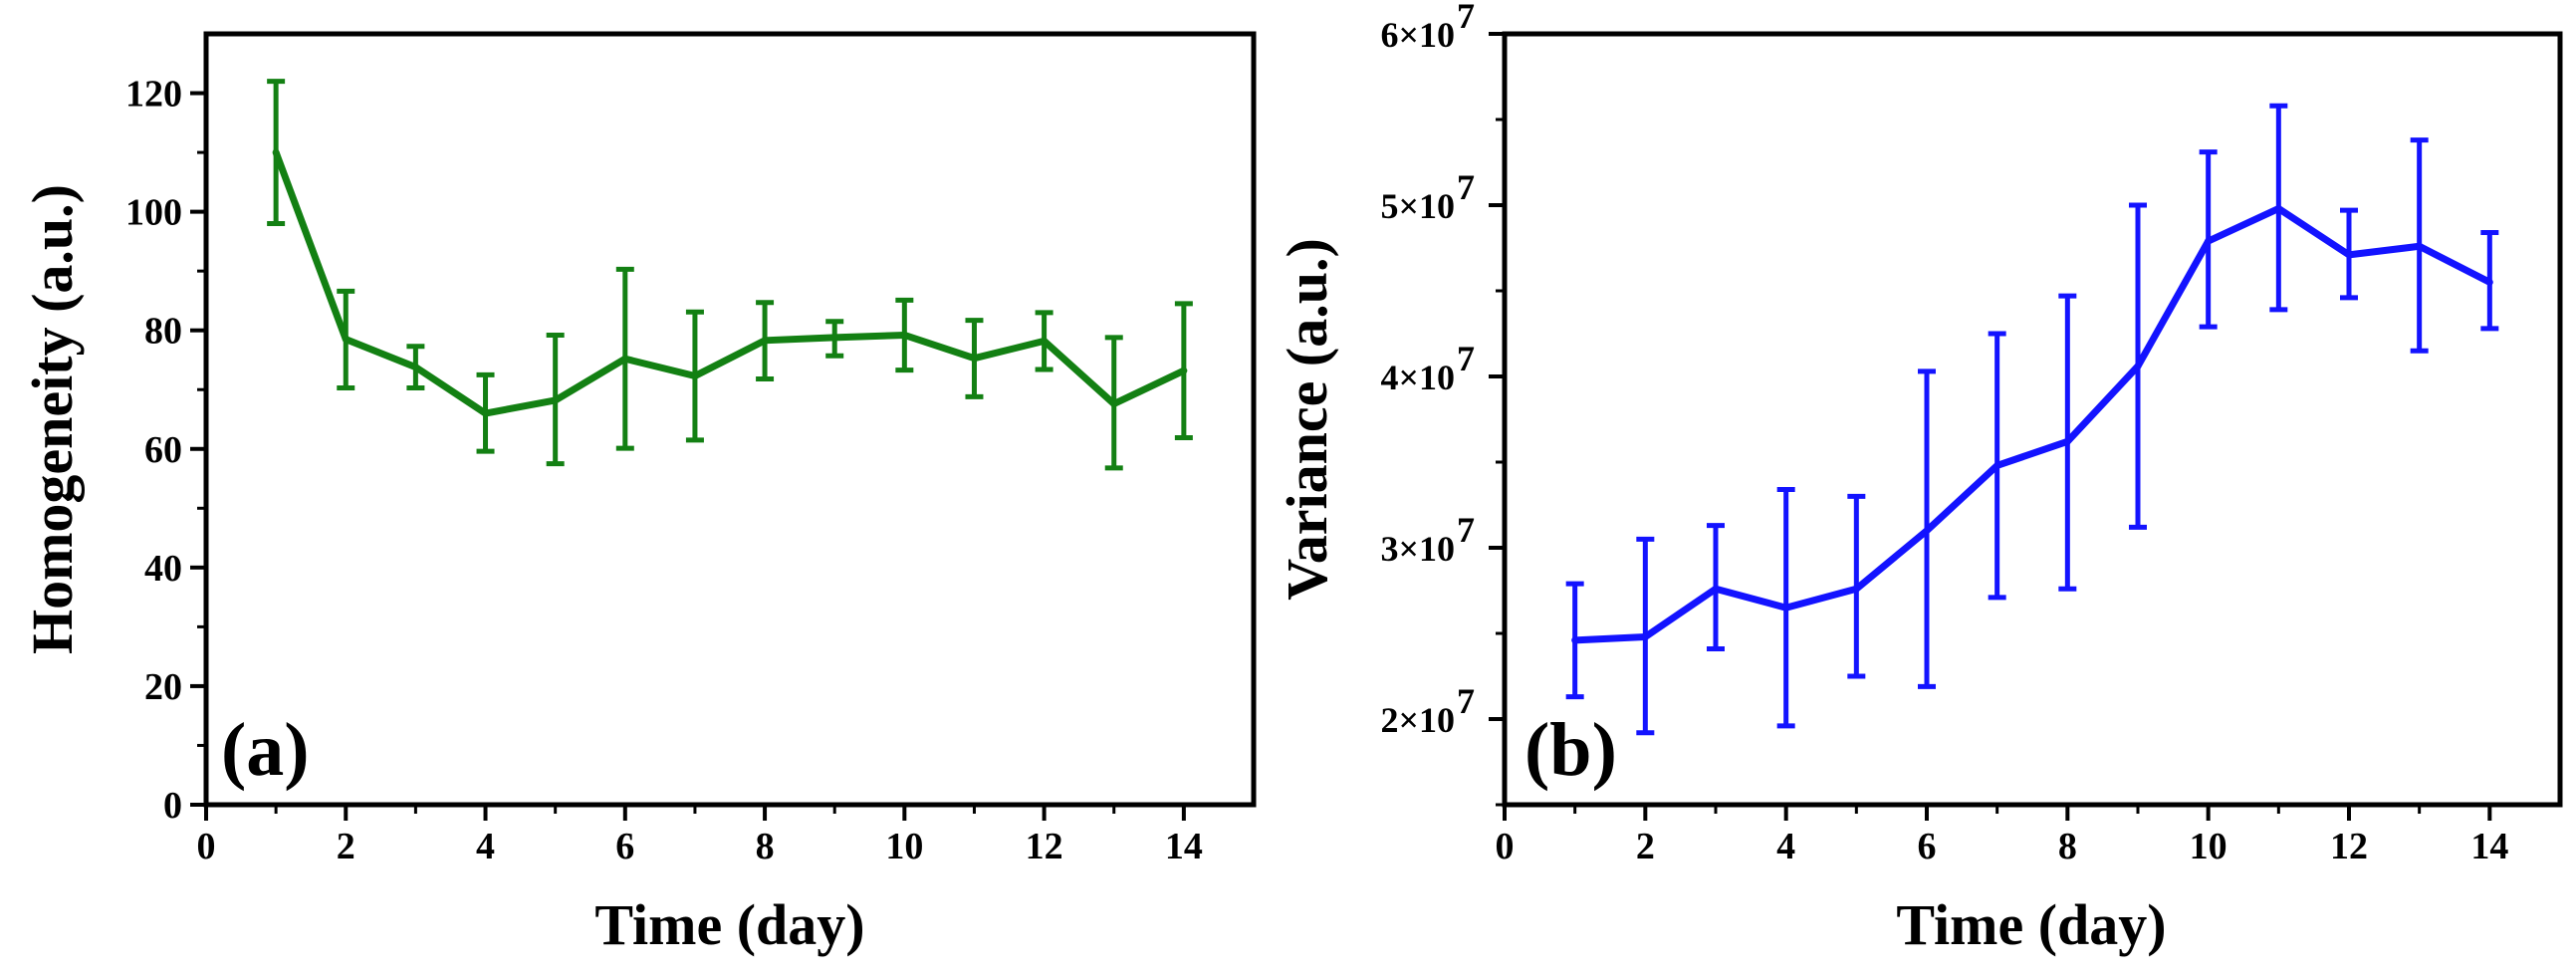 Image resolution: width=2576 pixels, height=980 pixels. I want to click on panel-a-error-bars, so click(730, 275).